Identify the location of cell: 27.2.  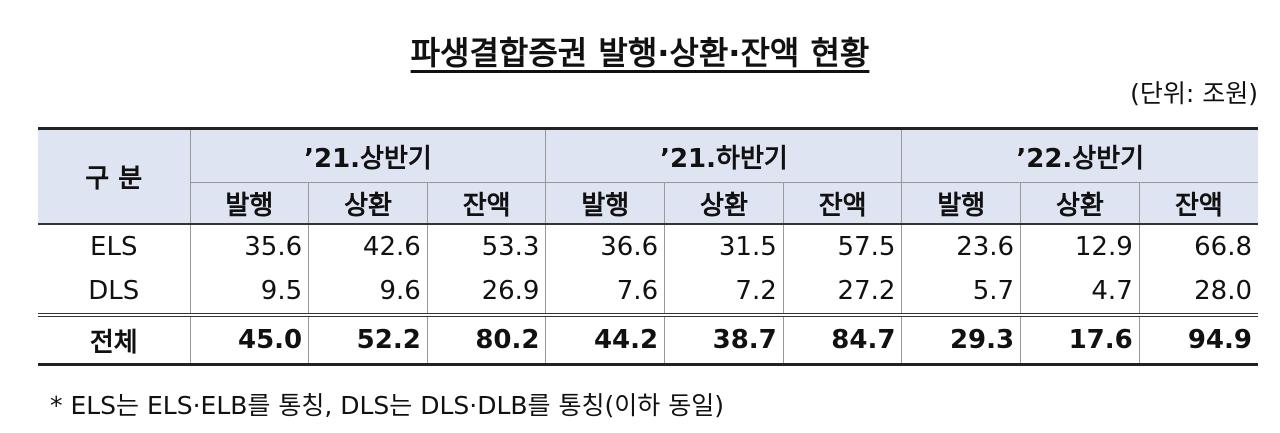
(842, 292).